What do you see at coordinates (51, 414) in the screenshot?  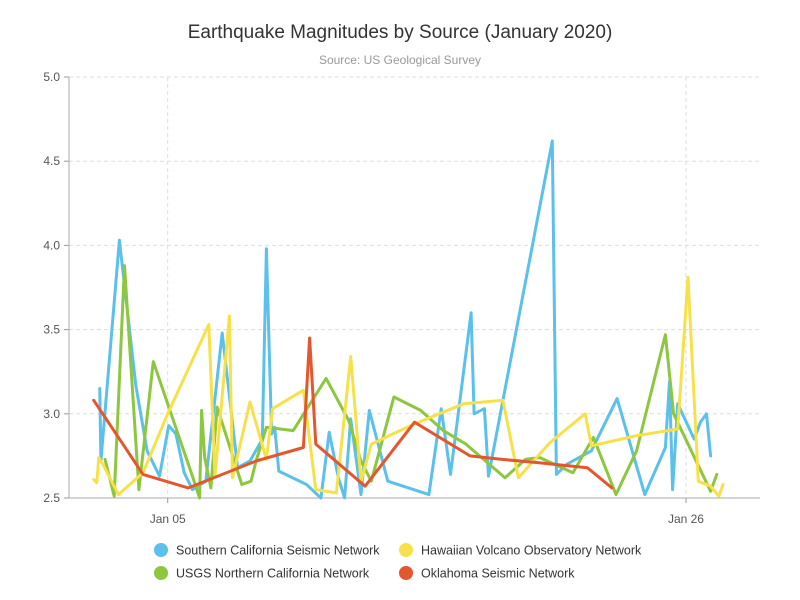 I see `y-tick-label: 3.0` at bounding box center [51, 414].